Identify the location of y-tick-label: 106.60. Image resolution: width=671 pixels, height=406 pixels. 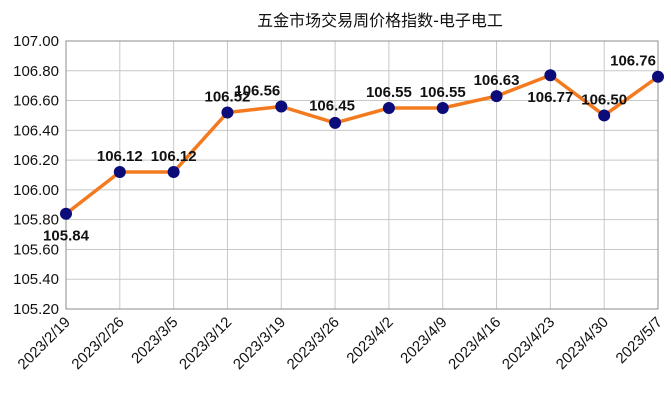
(36, 101).